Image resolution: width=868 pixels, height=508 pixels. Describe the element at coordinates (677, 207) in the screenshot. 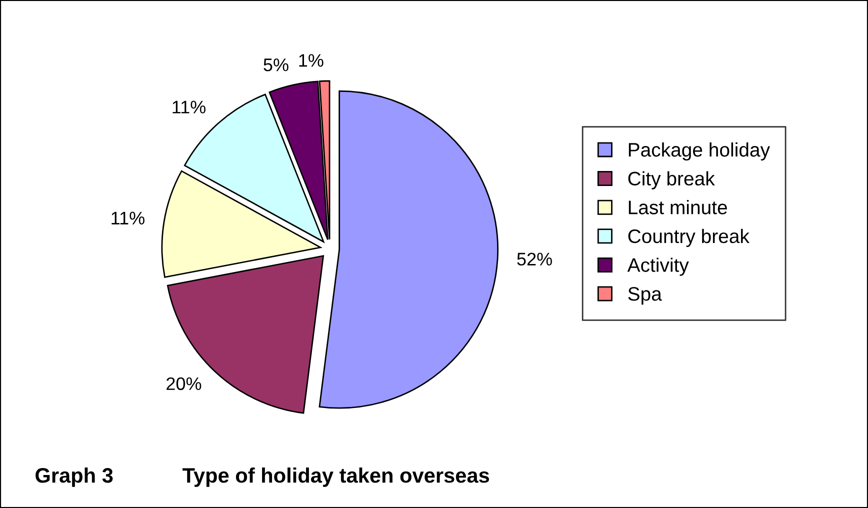

I see `legend-label: Last minute` at that location.